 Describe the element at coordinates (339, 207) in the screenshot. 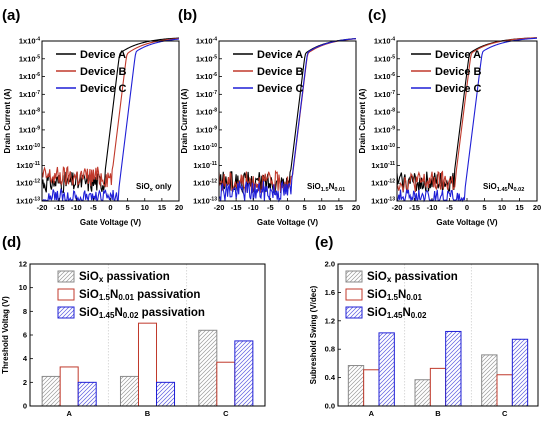

I see `x-tick-label: 15` at that location.